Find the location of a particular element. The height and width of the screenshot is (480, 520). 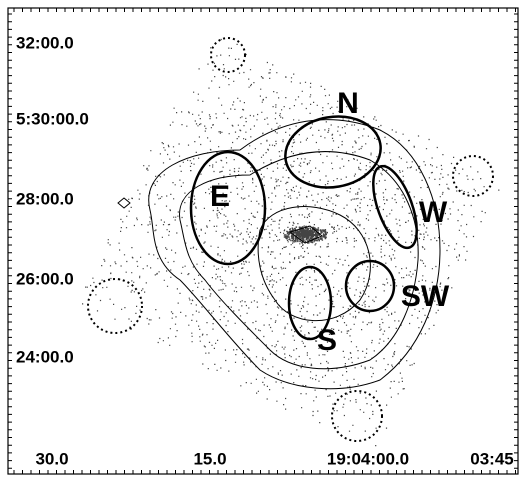

y-tick-label: 5:30:00.0 is located at coordinates (52, 118).